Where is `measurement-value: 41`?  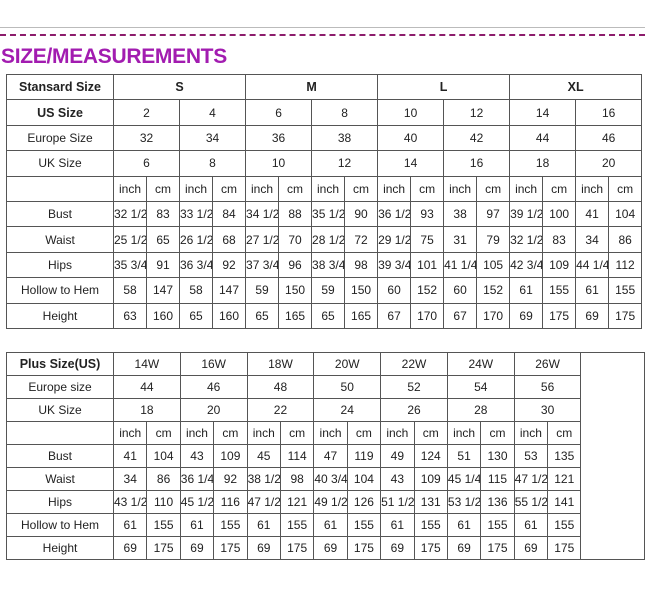
measurement-value: 41 is located at coordinates (130, 456).